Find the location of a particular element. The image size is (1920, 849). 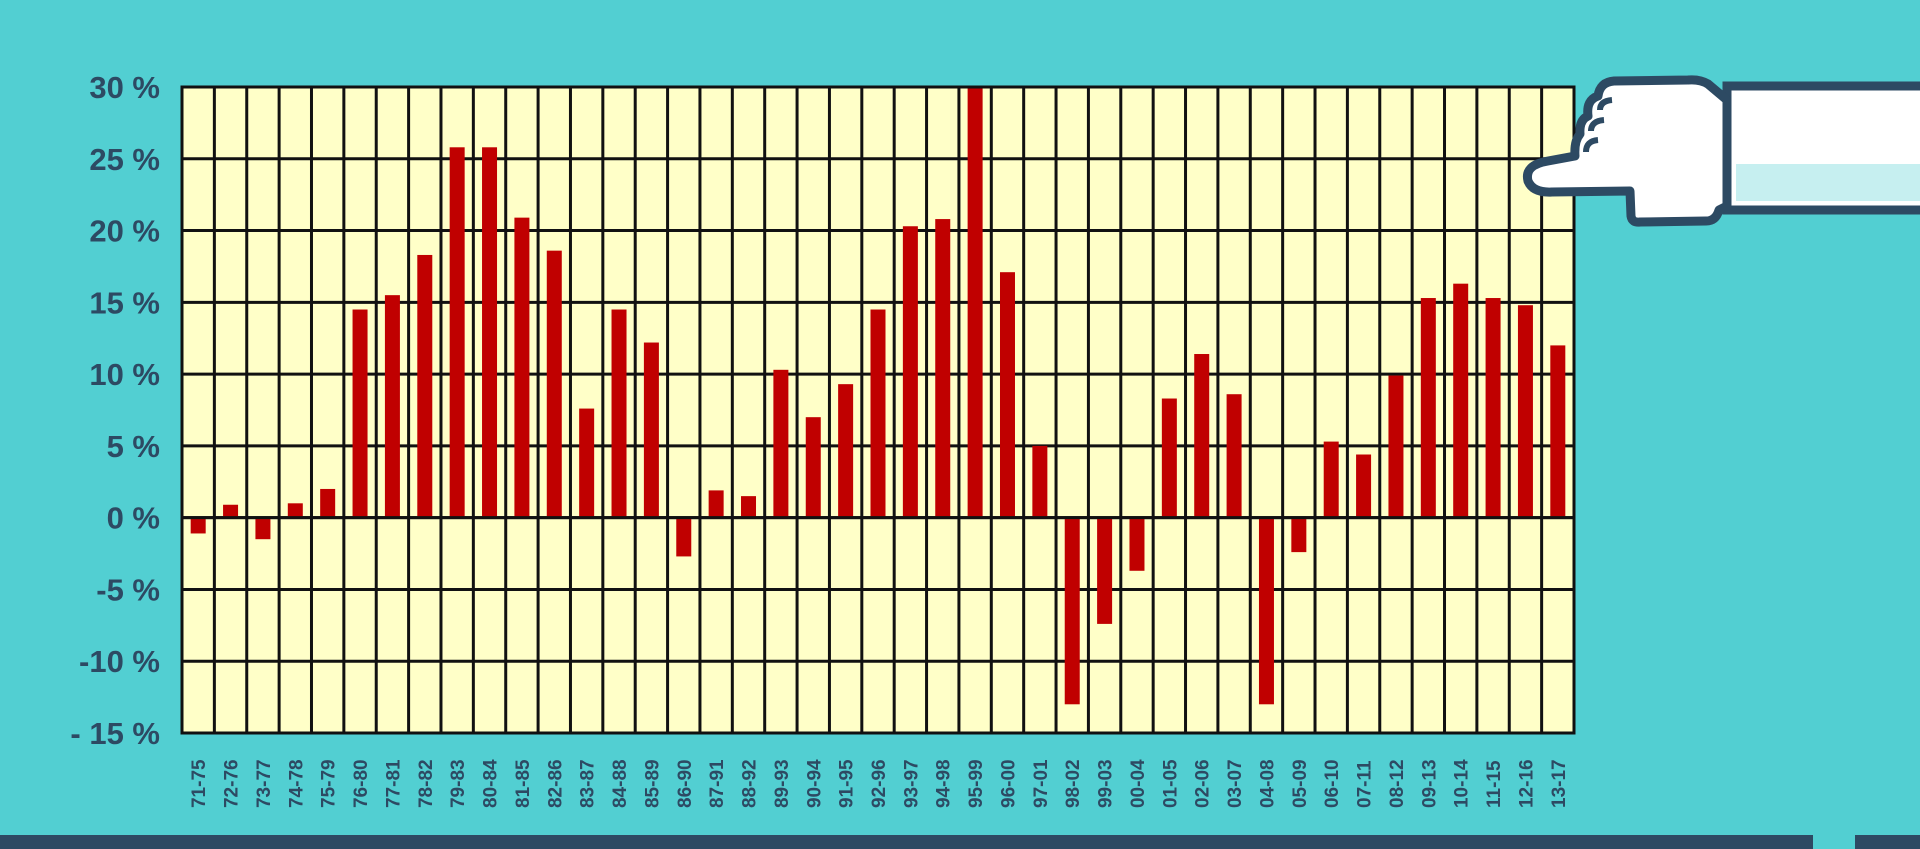

x-tick-label: 79-83 is located at coordinates (458, 783).